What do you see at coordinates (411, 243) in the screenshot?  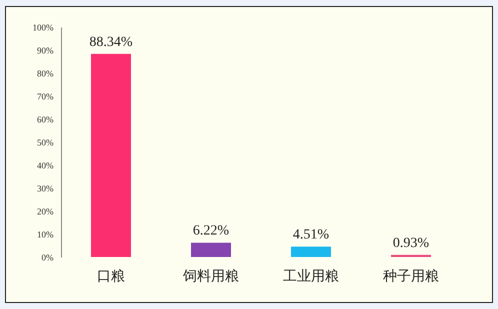 I see `data-label: 0.93%` at bounding box center [411, 243].